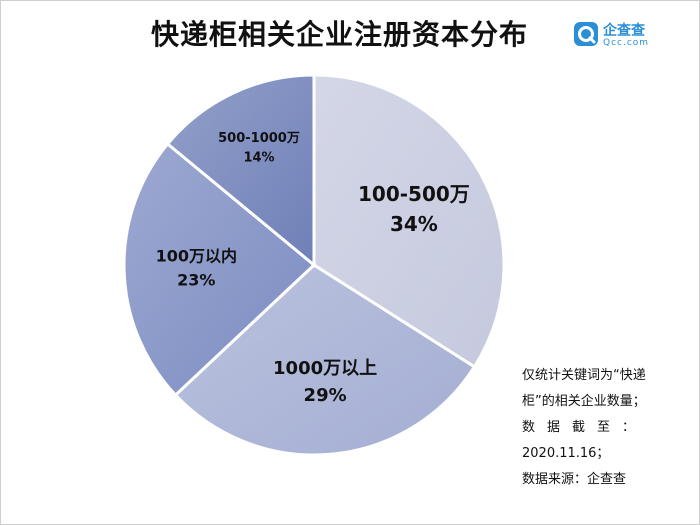 The image size is (700, 525). I want to click on slice-value-4: 14%, so click(258, 158).